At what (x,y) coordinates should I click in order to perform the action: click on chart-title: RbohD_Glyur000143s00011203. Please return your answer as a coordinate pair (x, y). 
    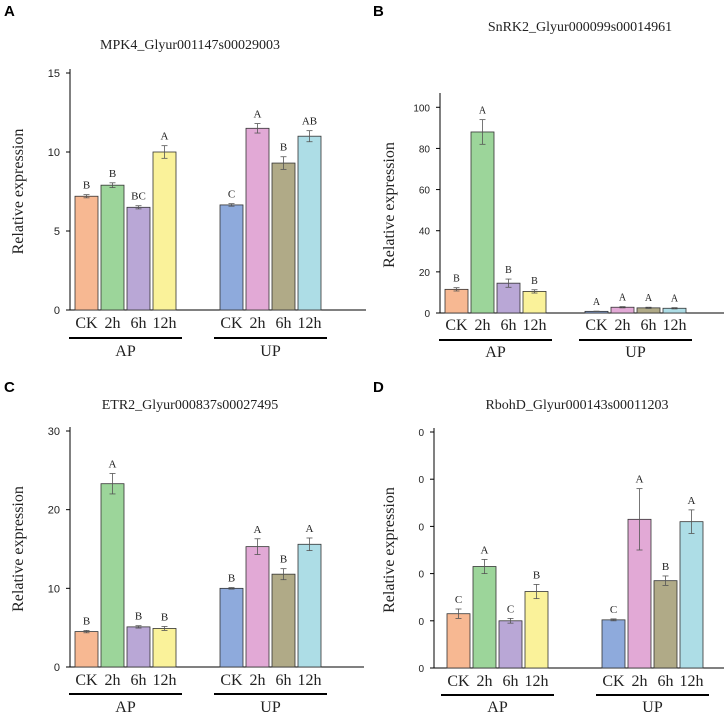
    Looking at the image, I should click on (576, 405).